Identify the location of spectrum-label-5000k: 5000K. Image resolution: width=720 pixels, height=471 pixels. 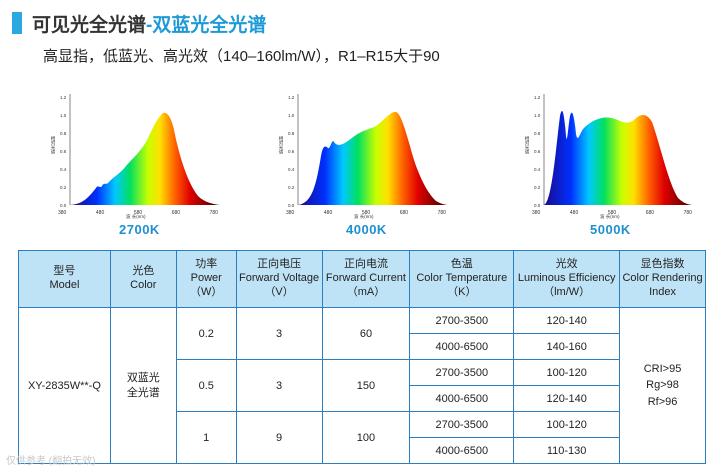
(610, 229).